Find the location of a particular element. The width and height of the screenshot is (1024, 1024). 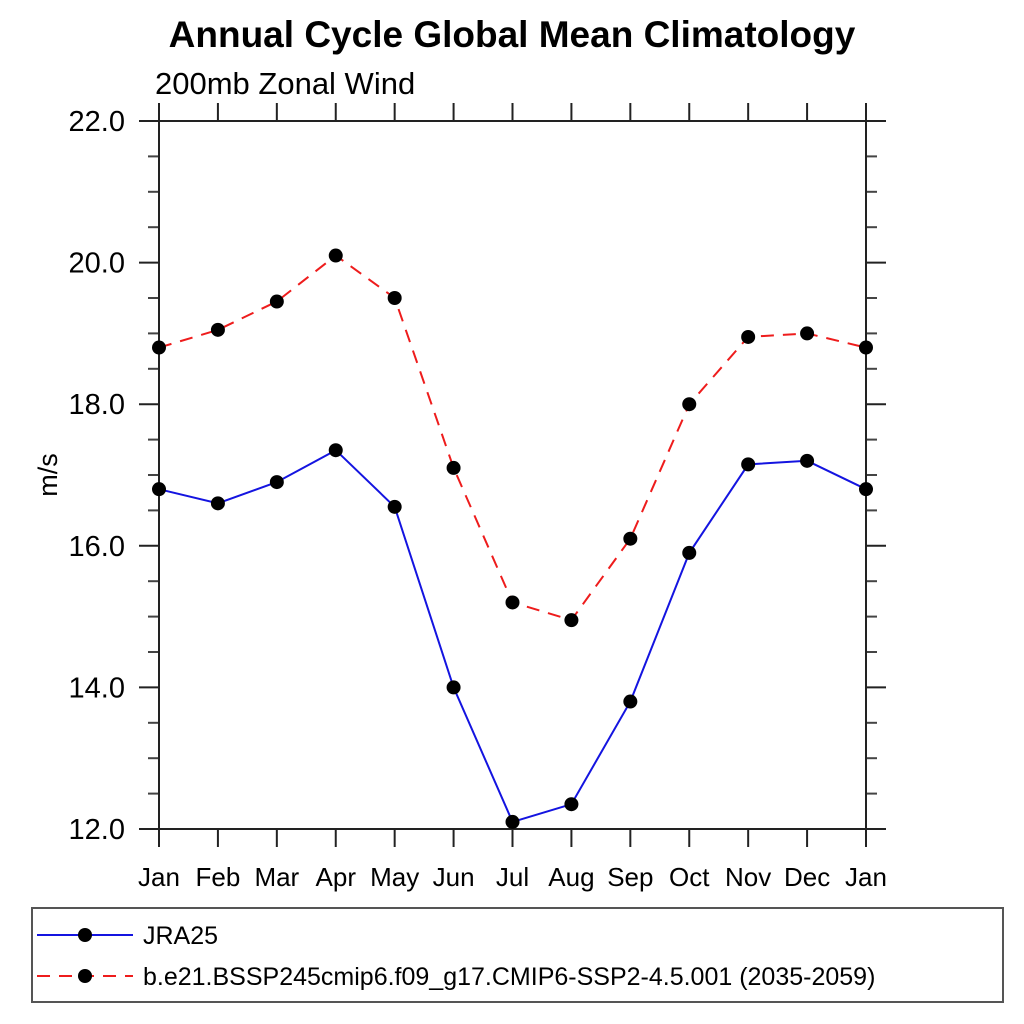

month-label: Feb is located at coordinates (218, 877).